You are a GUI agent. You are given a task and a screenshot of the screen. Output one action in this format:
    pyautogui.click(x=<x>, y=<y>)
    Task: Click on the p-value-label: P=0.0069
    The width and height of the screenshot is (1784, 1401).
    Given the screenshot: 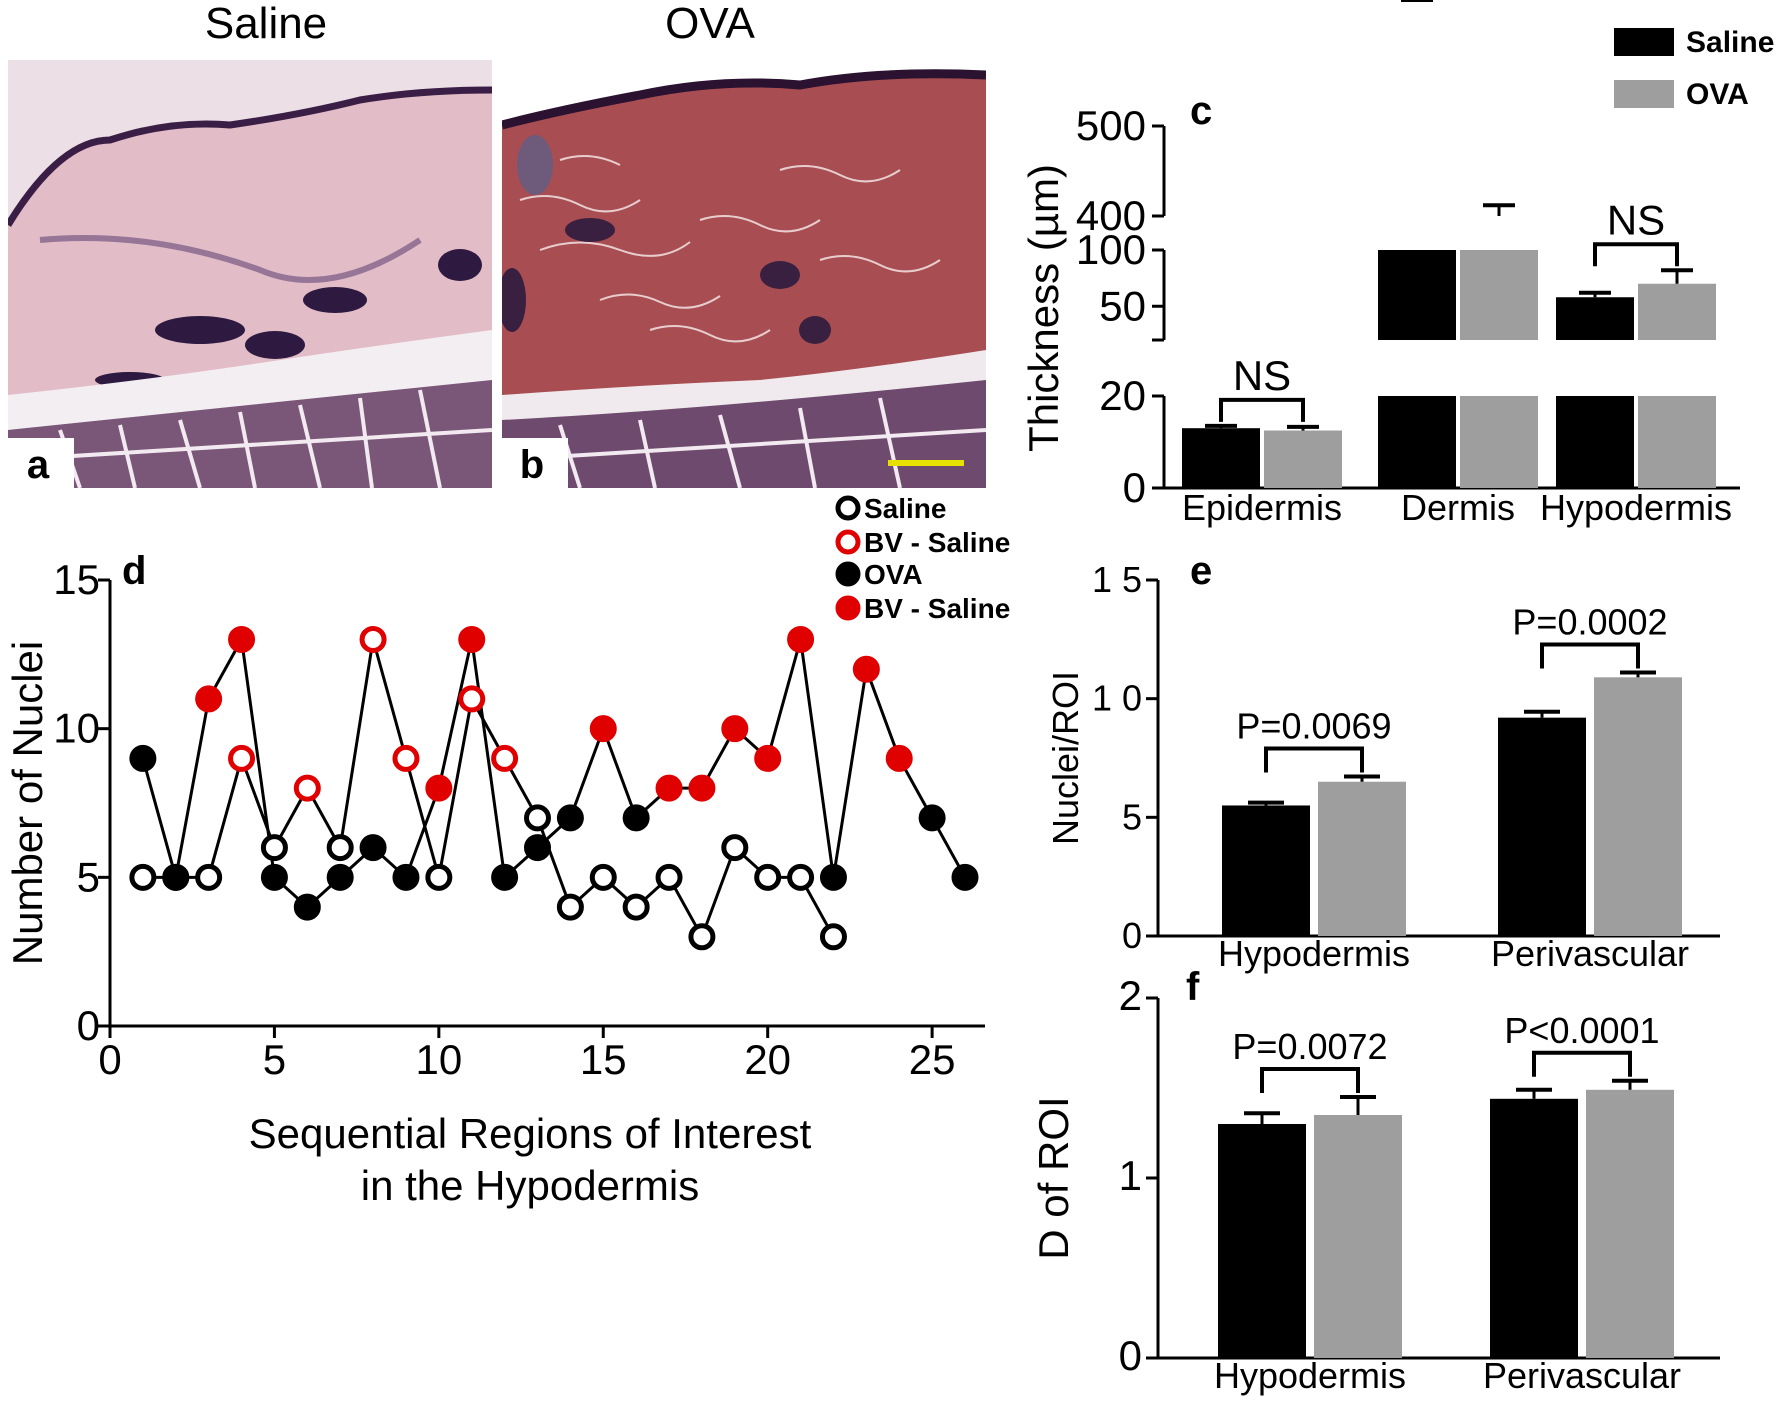 What is the action you would take?
    pyautogui.click(x=1313, y=726)
    